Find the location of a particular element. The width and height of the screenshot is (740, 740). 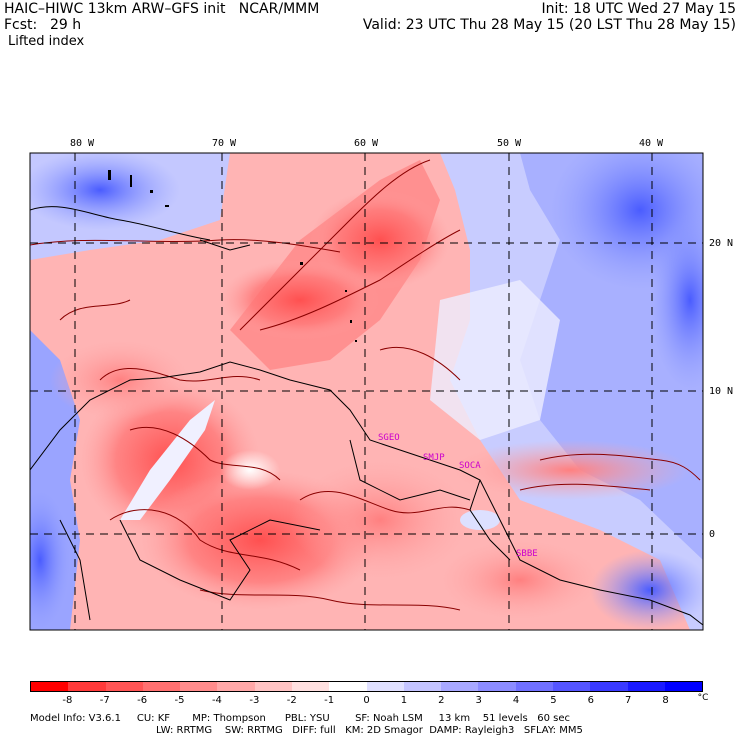

colorbar-tick-label: 2 is located at coordinates (441, 700).